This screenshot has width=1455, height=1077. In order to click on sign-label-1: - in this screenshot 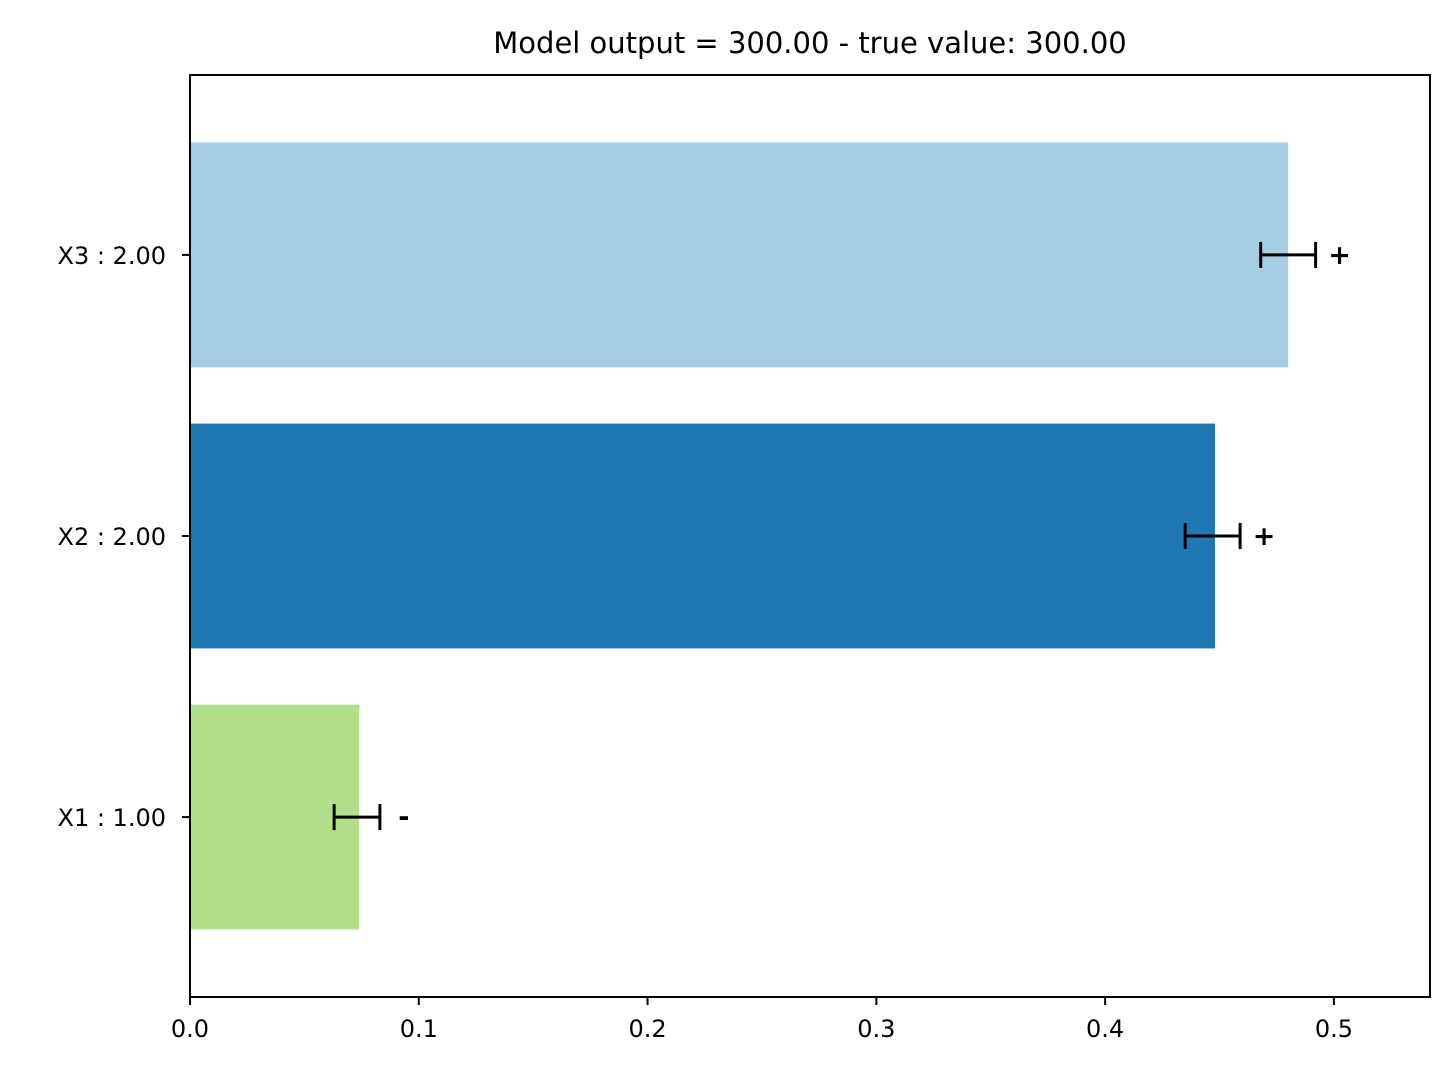, I will do `click(403, 817)`.